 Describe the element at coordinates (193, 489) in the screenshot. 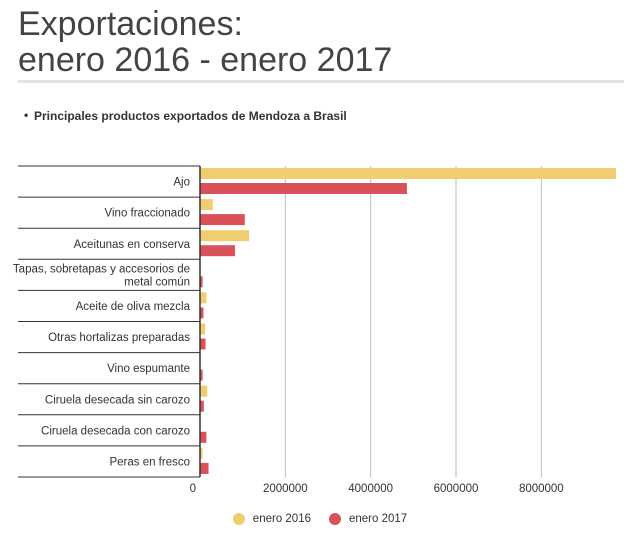

I see `x-tick-label: 0` at that location.